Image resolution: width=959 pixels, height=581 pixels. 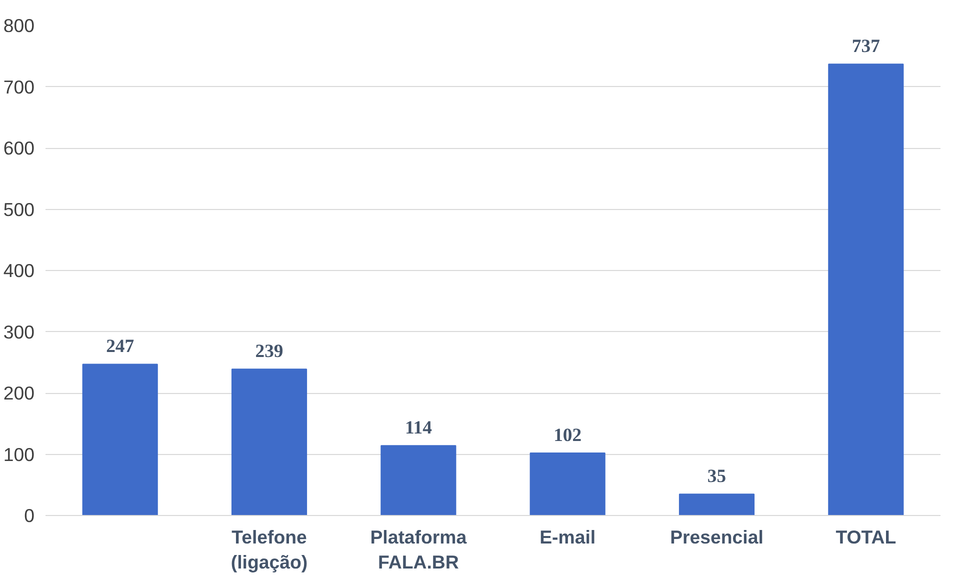 I want to click on y-tick-label: 500, so click(x=19, y=209).